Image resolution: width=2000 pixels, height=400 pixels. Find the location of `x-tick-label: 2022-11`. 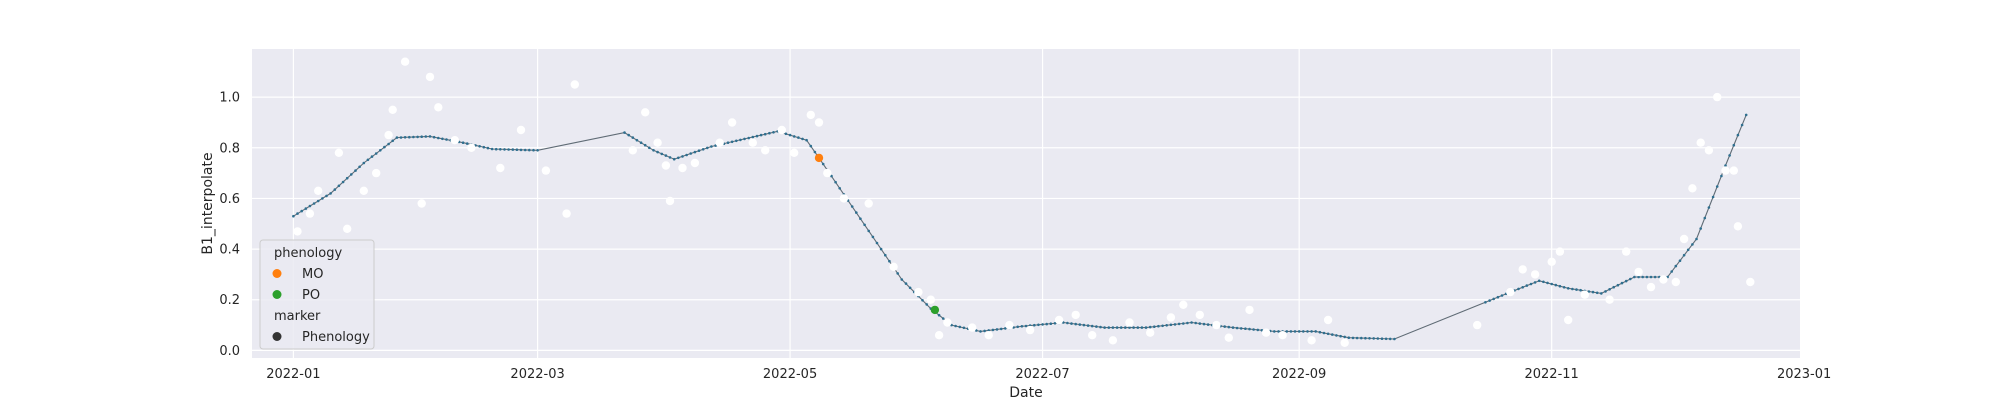

x-tick-label: 2022-11 is located at coordinates (1551, 374).